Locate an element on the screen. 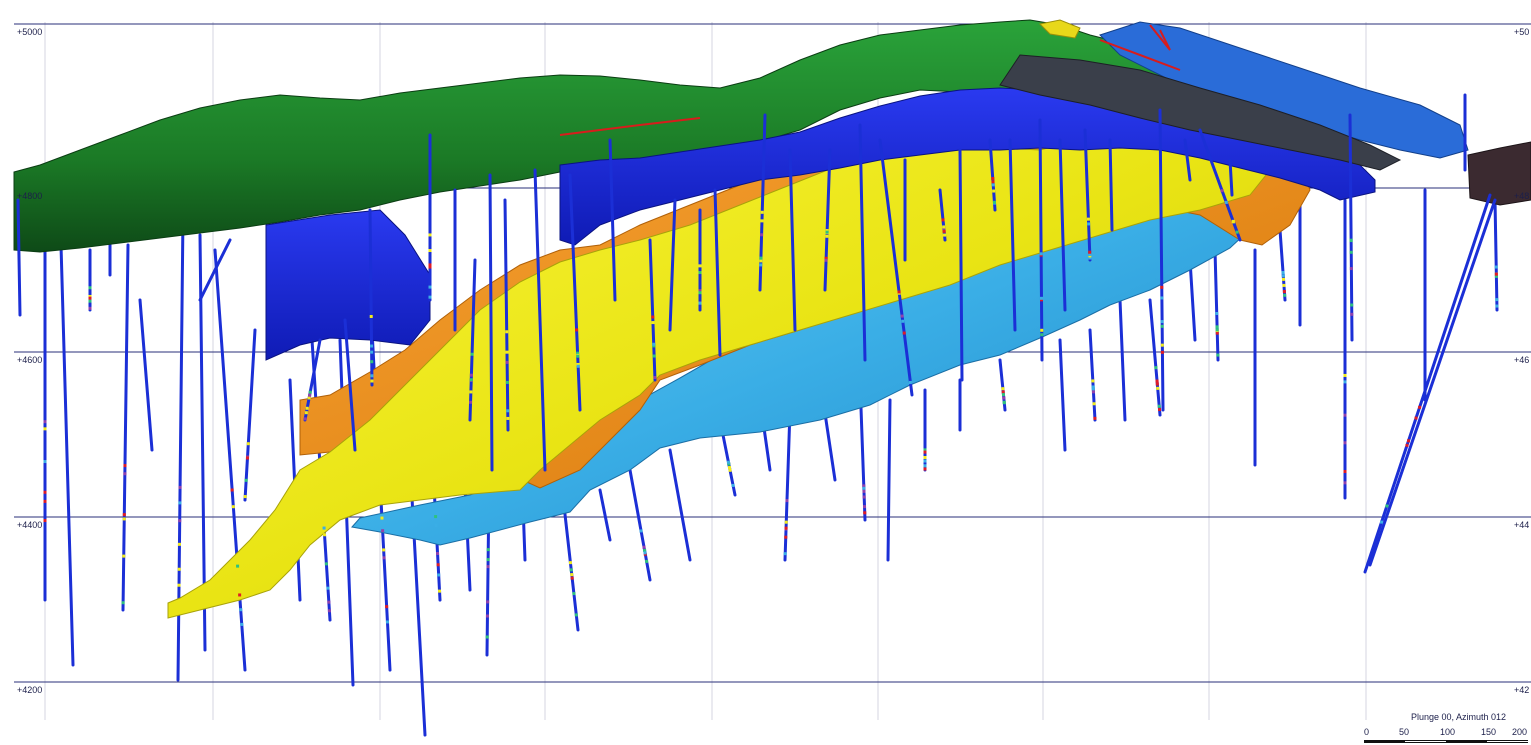 Image resolution: width=1531 pixels, height=745 pixels. elevation-label-left: +4800 is located at coordinates (30, 196).